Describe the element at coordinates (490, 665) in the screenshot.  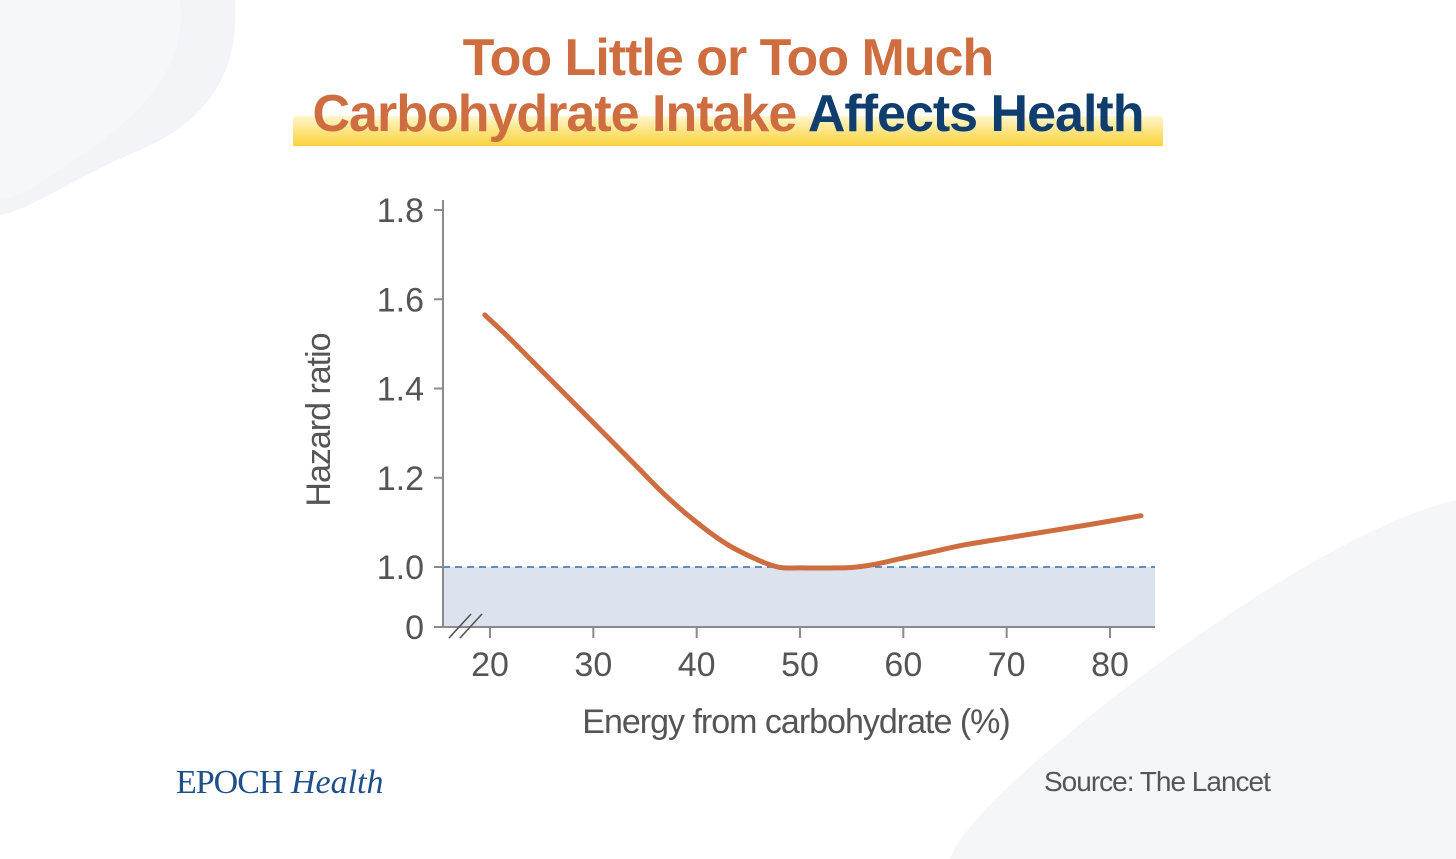
I see `x-tick-label: 20` at that location.